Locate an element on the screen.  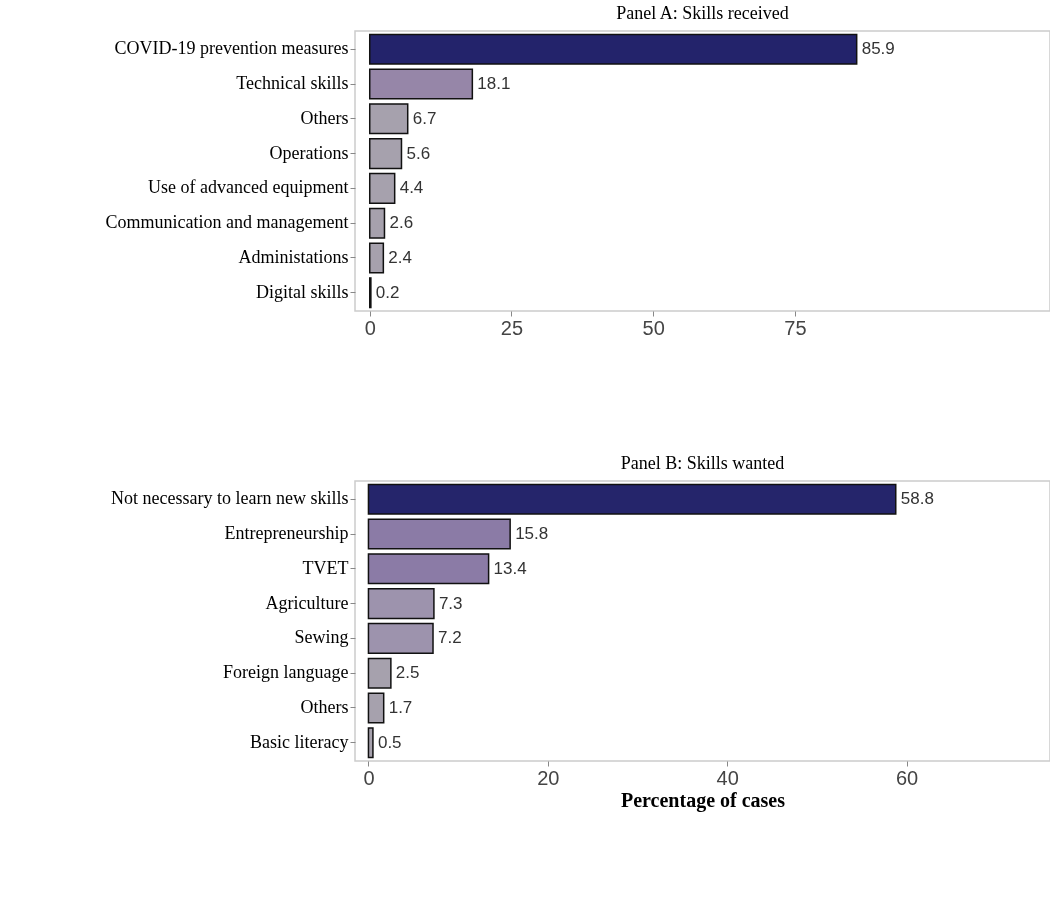
data-label: 2.6 is located at coordinates (401, 223).